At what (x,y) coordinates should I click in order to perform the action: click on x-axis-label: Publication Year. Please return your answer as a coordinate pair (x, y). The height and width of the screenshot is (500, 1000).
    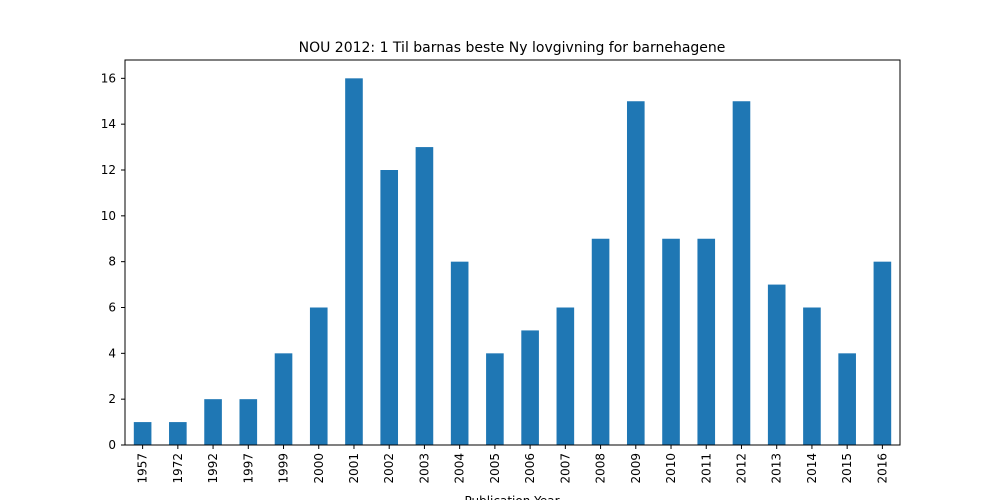
    Looking at the image, I should click on (511, 497).